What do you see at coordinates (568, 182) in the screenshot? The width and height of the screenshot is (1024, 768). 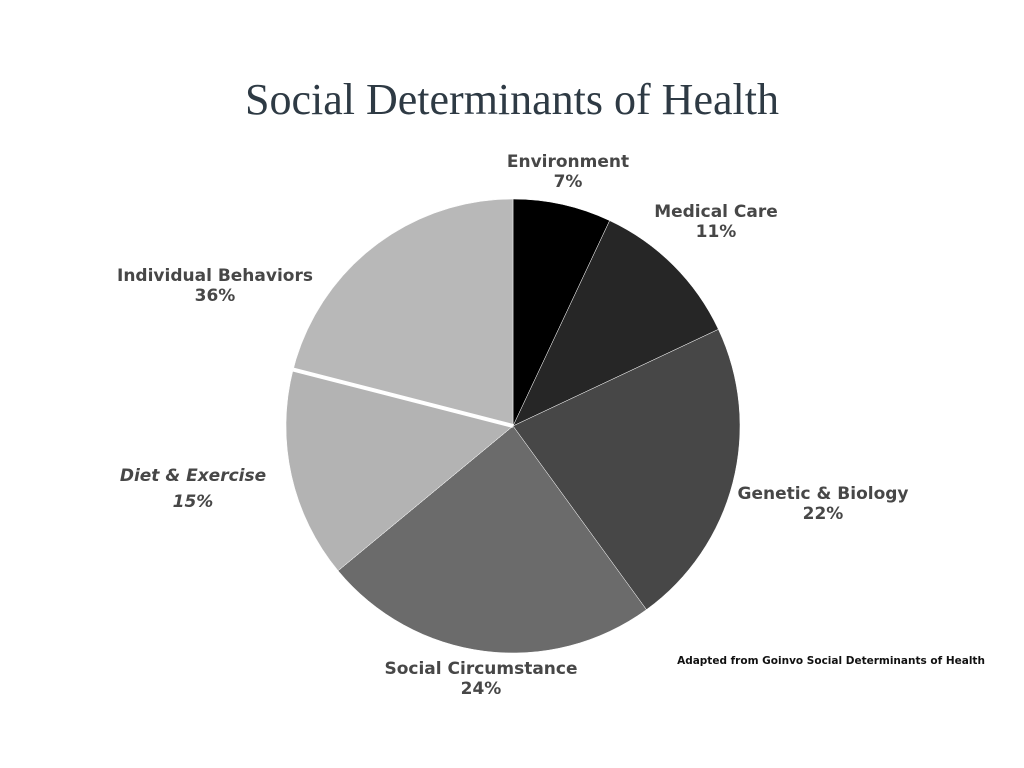 I see `slice-value-label: 7%` at bounding box center [568, 182].